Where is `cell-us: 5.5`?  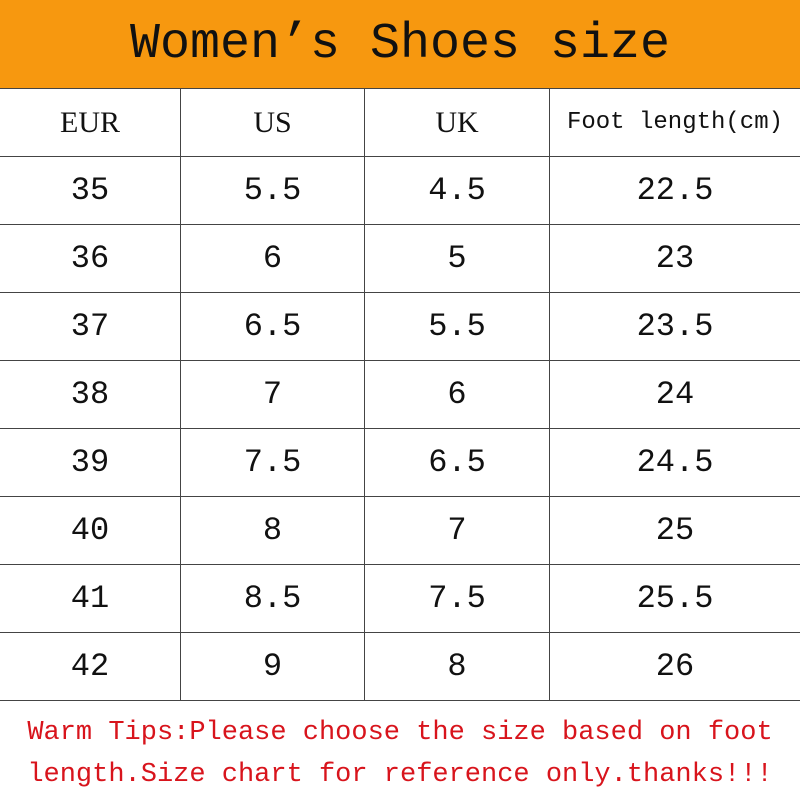
cell-us: 5.5 is located at coordinates (272, 190).